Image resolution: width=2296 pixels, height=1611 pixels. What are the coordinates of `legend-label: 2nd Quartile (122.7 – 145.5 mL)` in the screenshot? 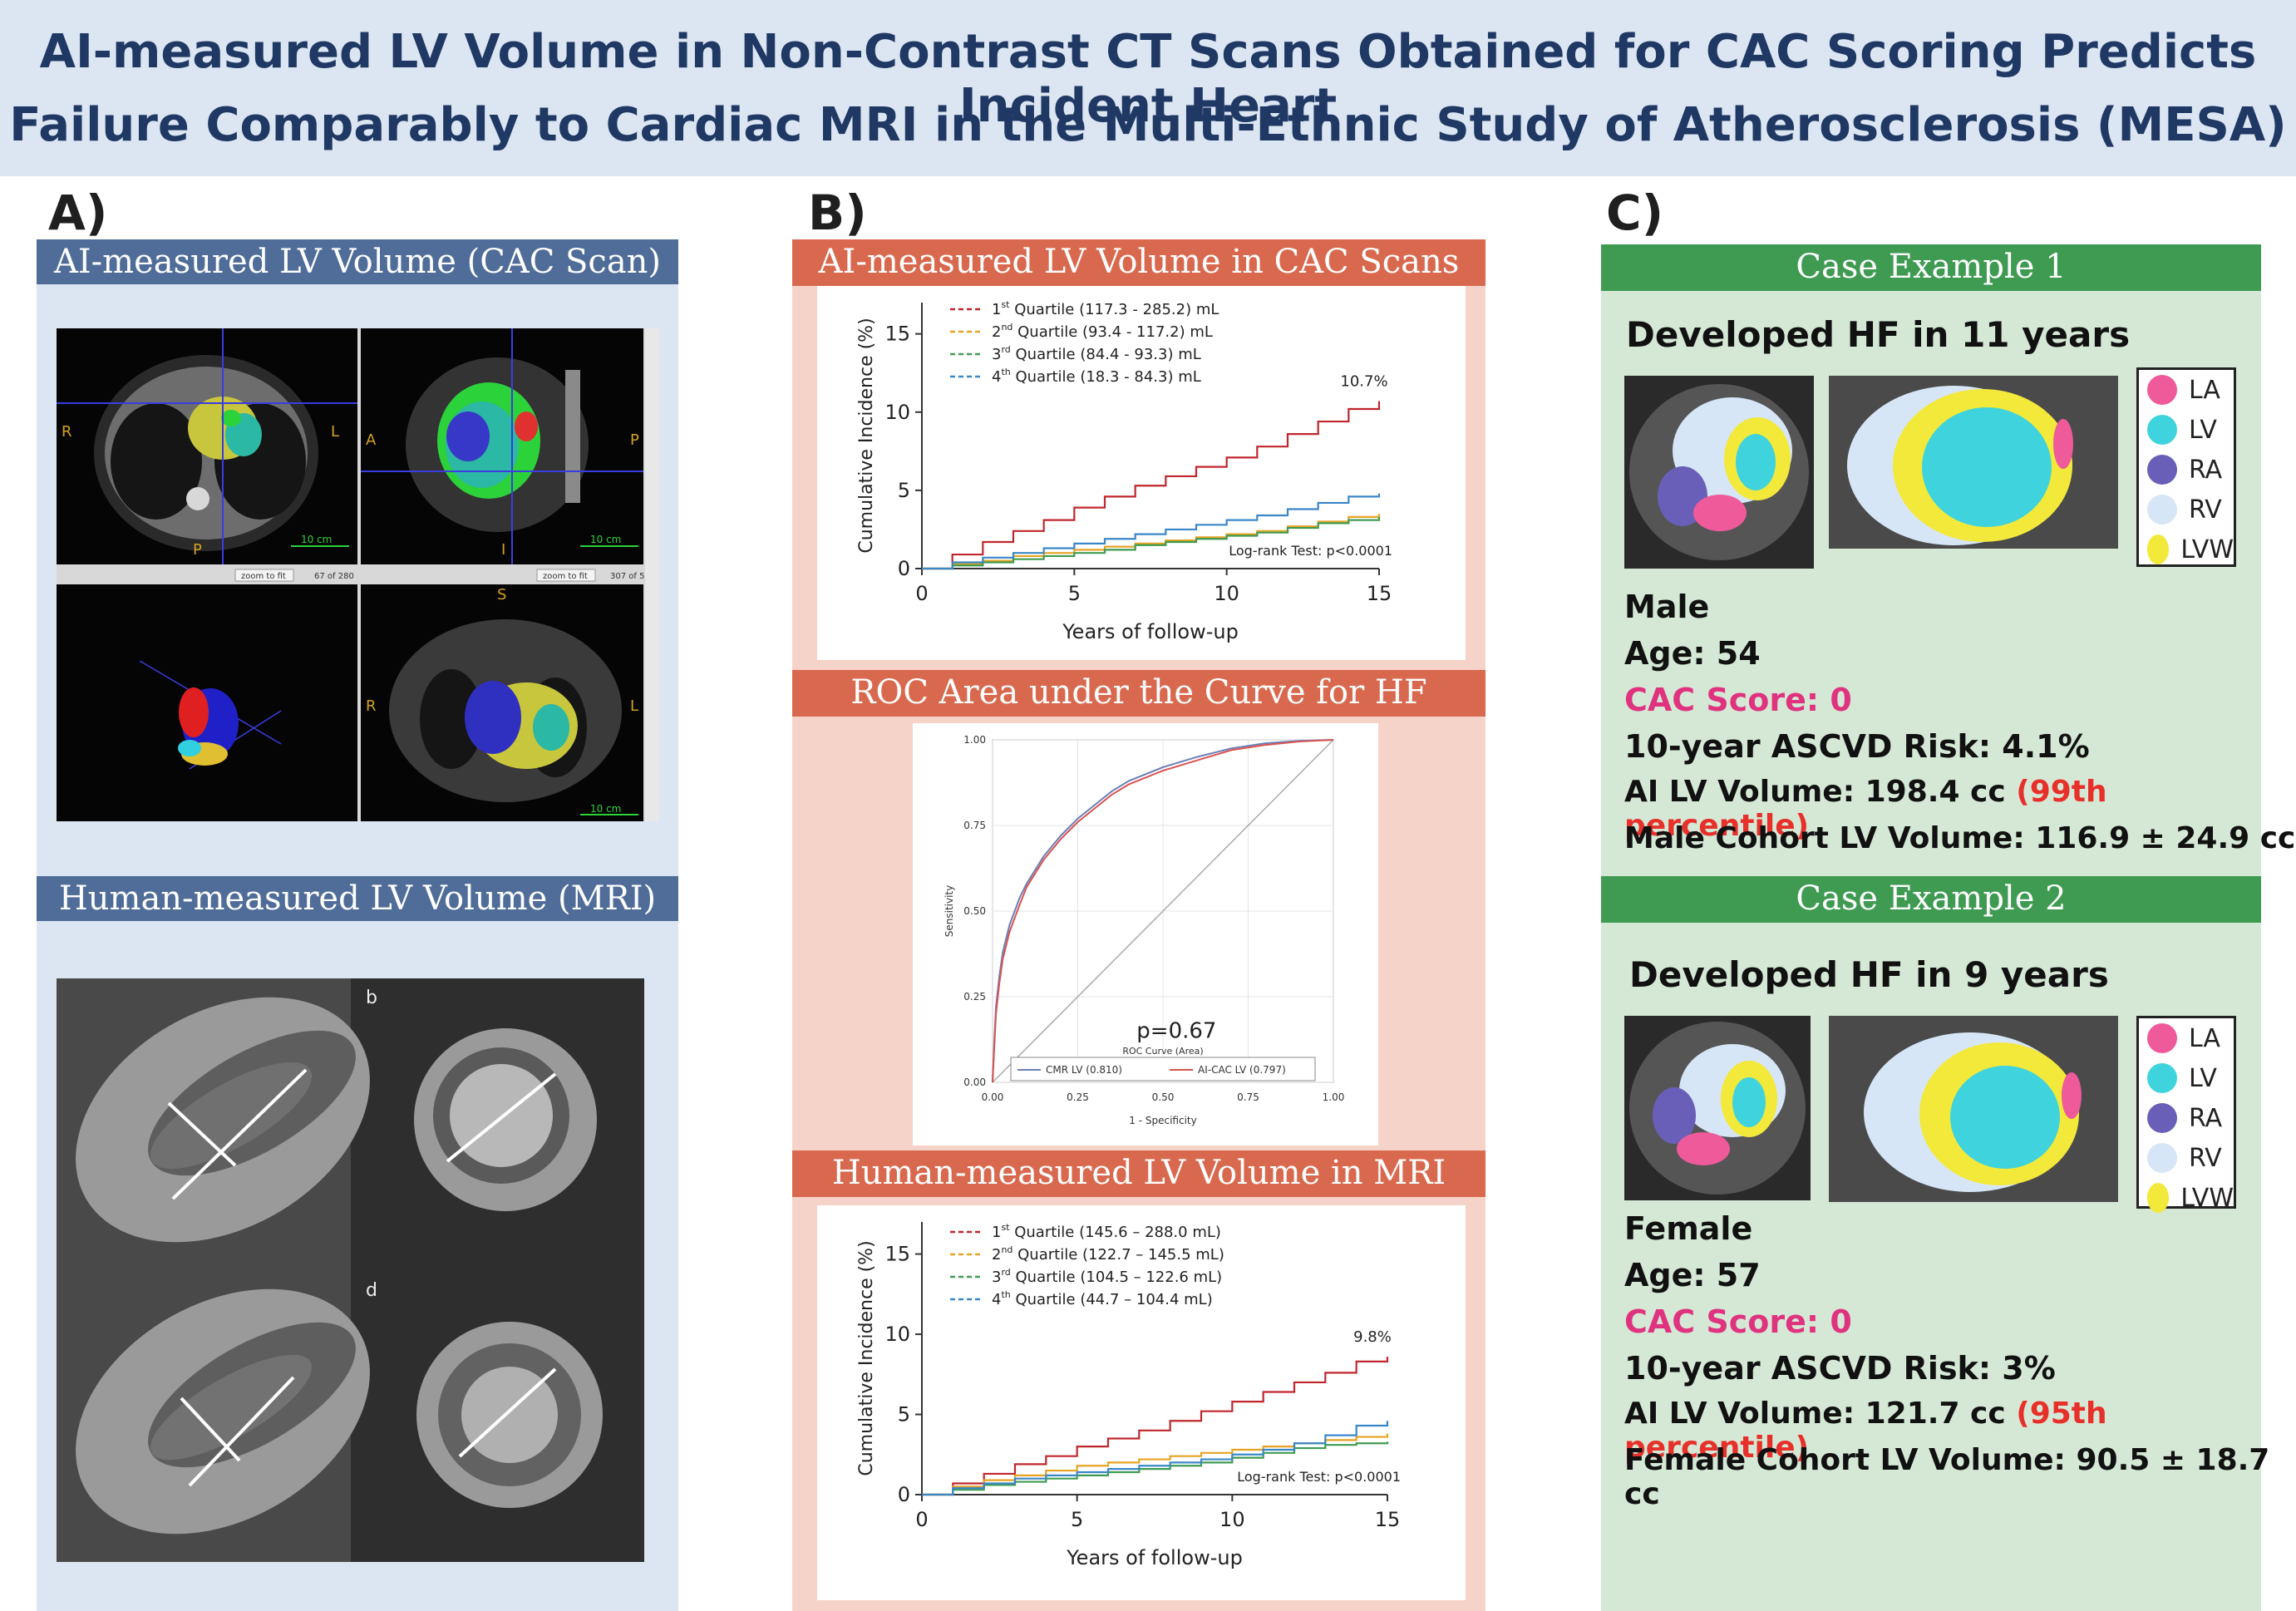 It's located at (1108, 1254).